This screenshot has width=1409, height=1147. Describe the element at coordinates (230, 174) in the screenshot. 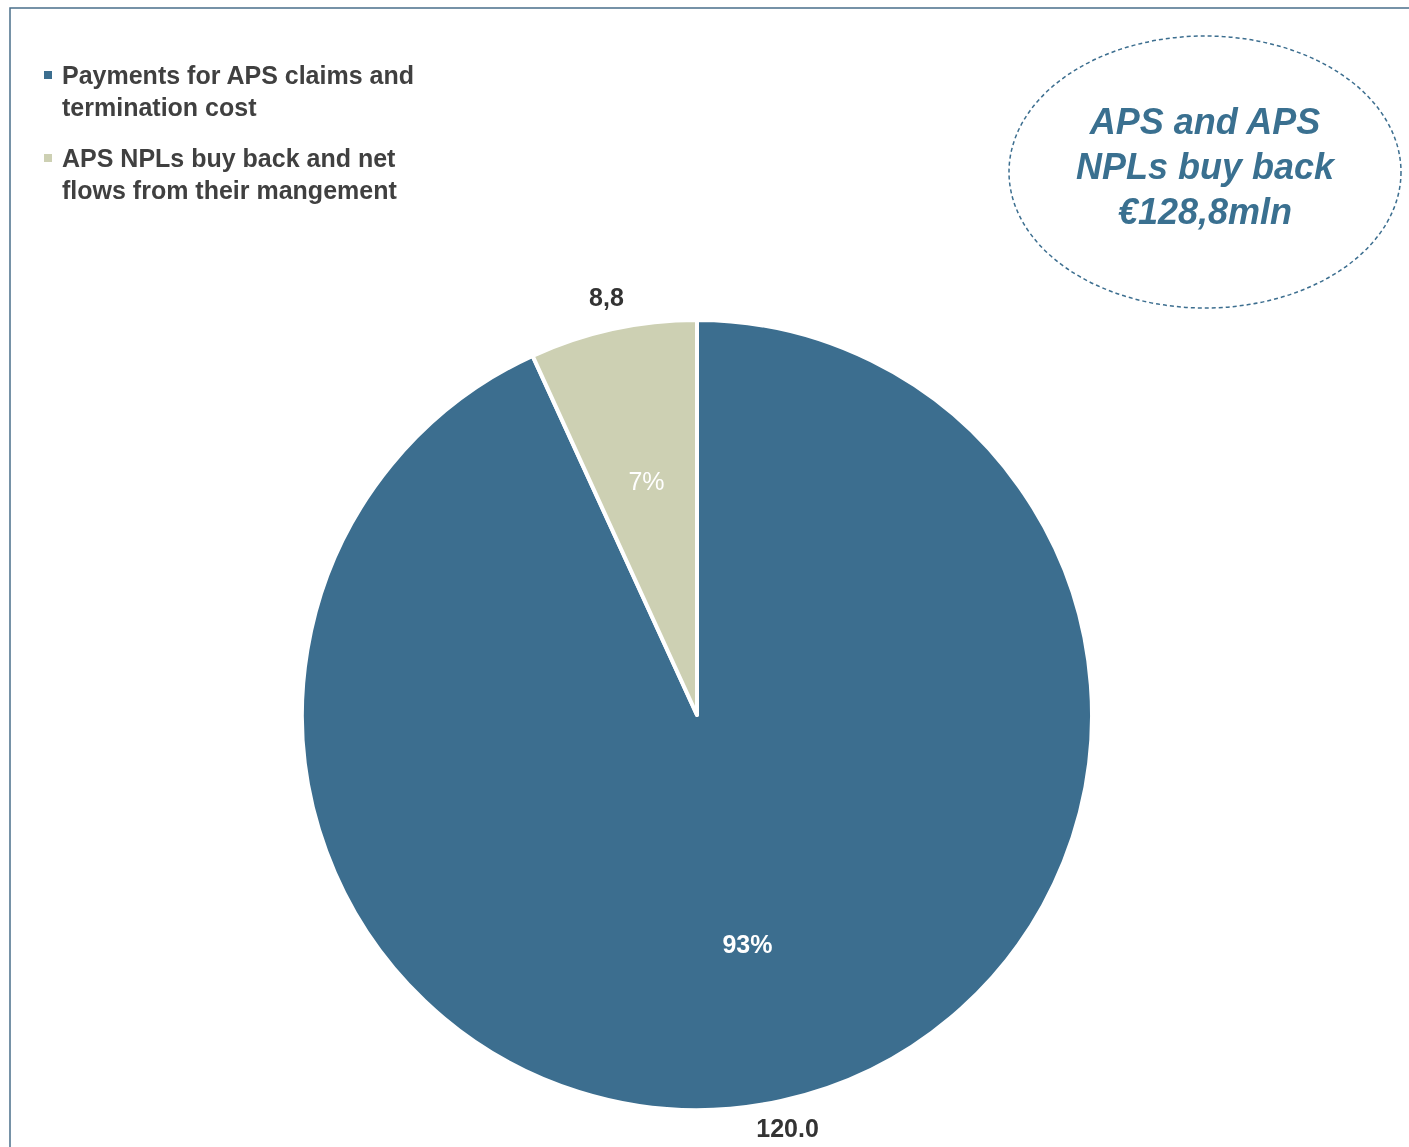

I see `legend-label: APS NPLs buy back and net flows from their mangement` at that location.